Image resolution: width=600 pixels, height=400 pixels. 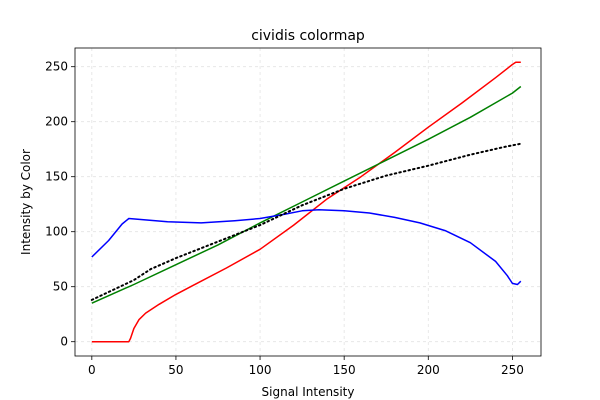 I want to click on x-tick-label: 100, so click(x=260, y=370).